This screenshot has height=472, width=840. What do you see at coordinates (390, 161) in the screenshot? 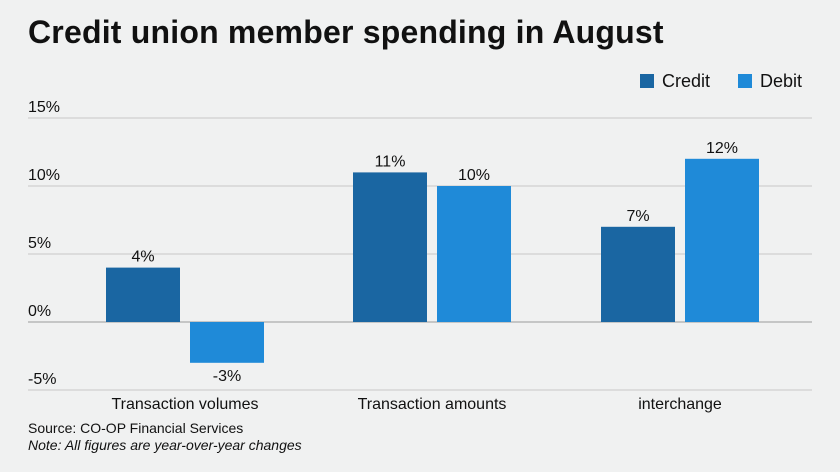
I see `bar-value-label: 11%` at bounding box center [390, 161].